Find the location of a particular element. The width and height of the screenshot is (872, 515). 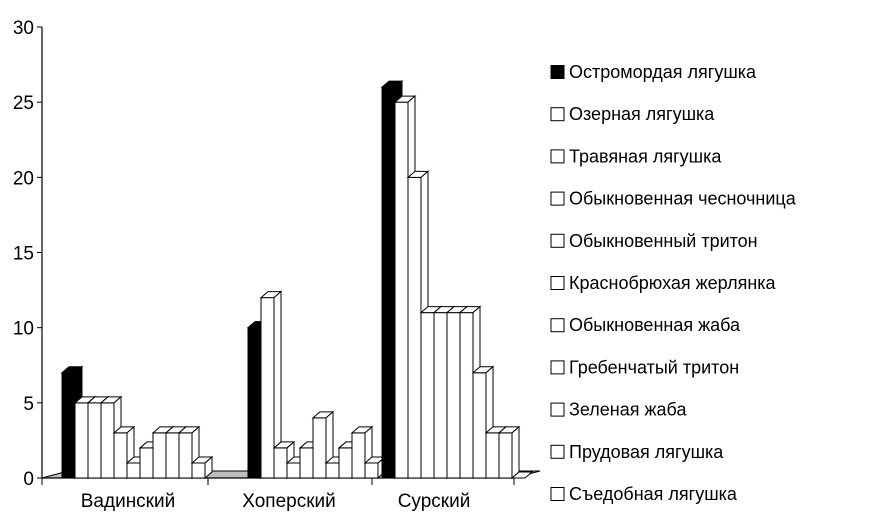

legend-label: Обыкновенная чесночница is located at coordinates (683, 199).